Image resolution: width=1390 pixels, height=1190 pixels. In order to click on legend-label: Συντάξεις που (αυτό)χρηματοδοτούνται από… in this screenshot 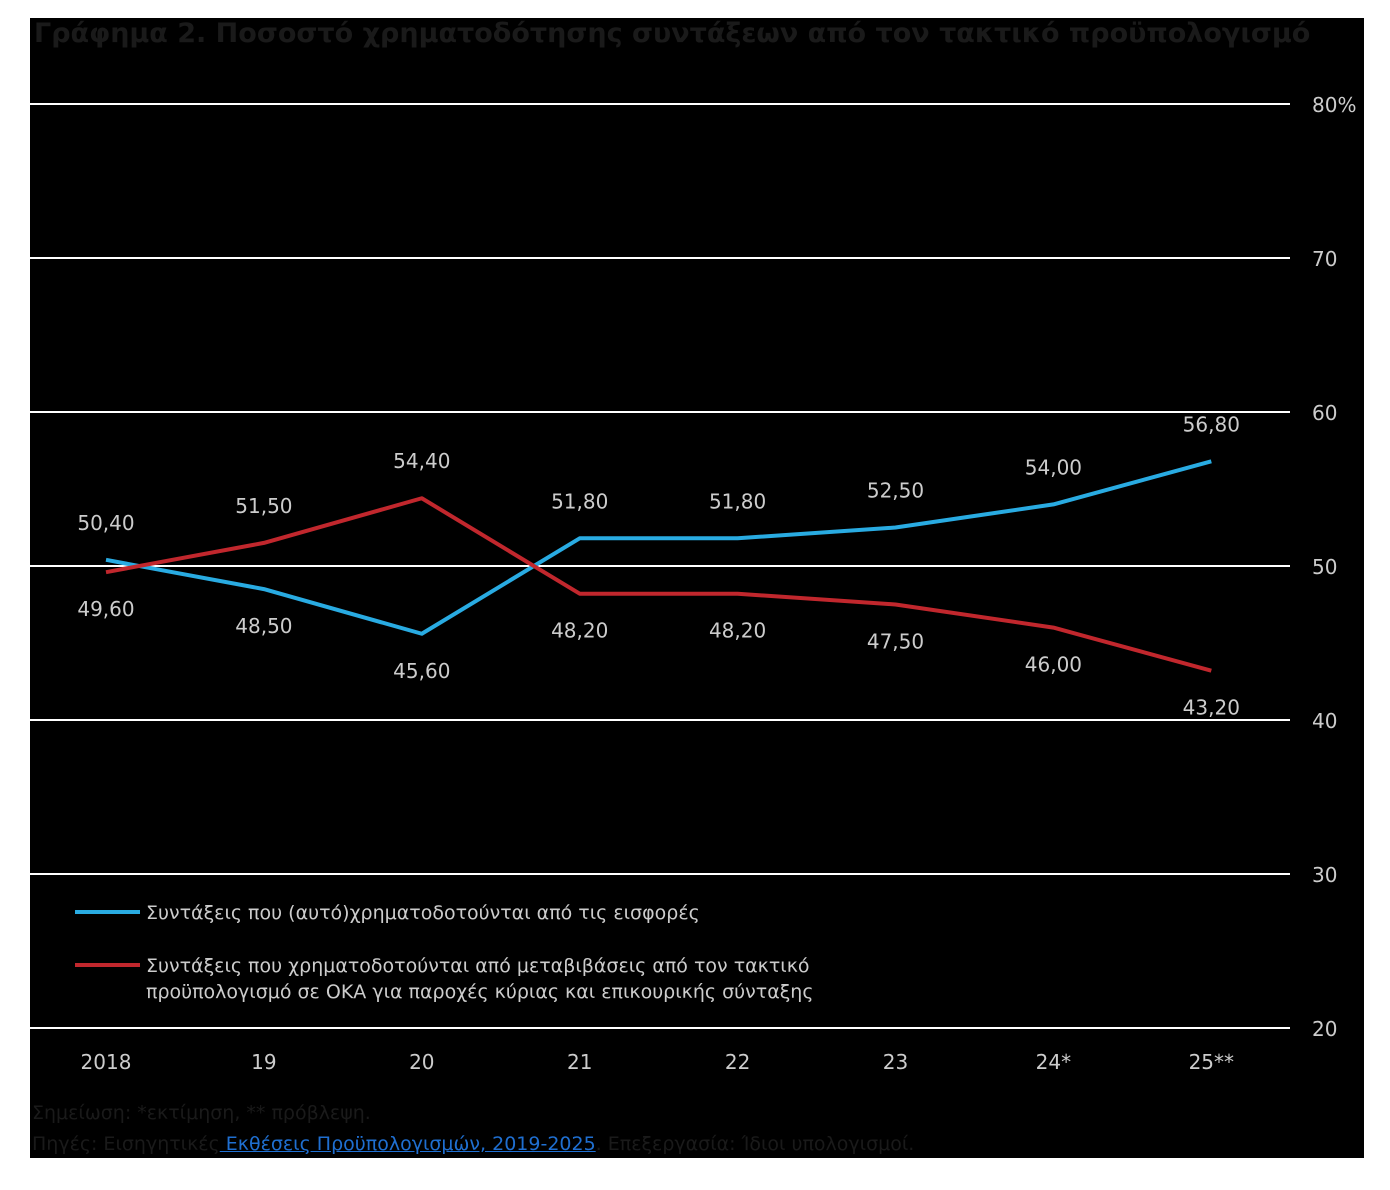, I will do `click(423, 913)`.